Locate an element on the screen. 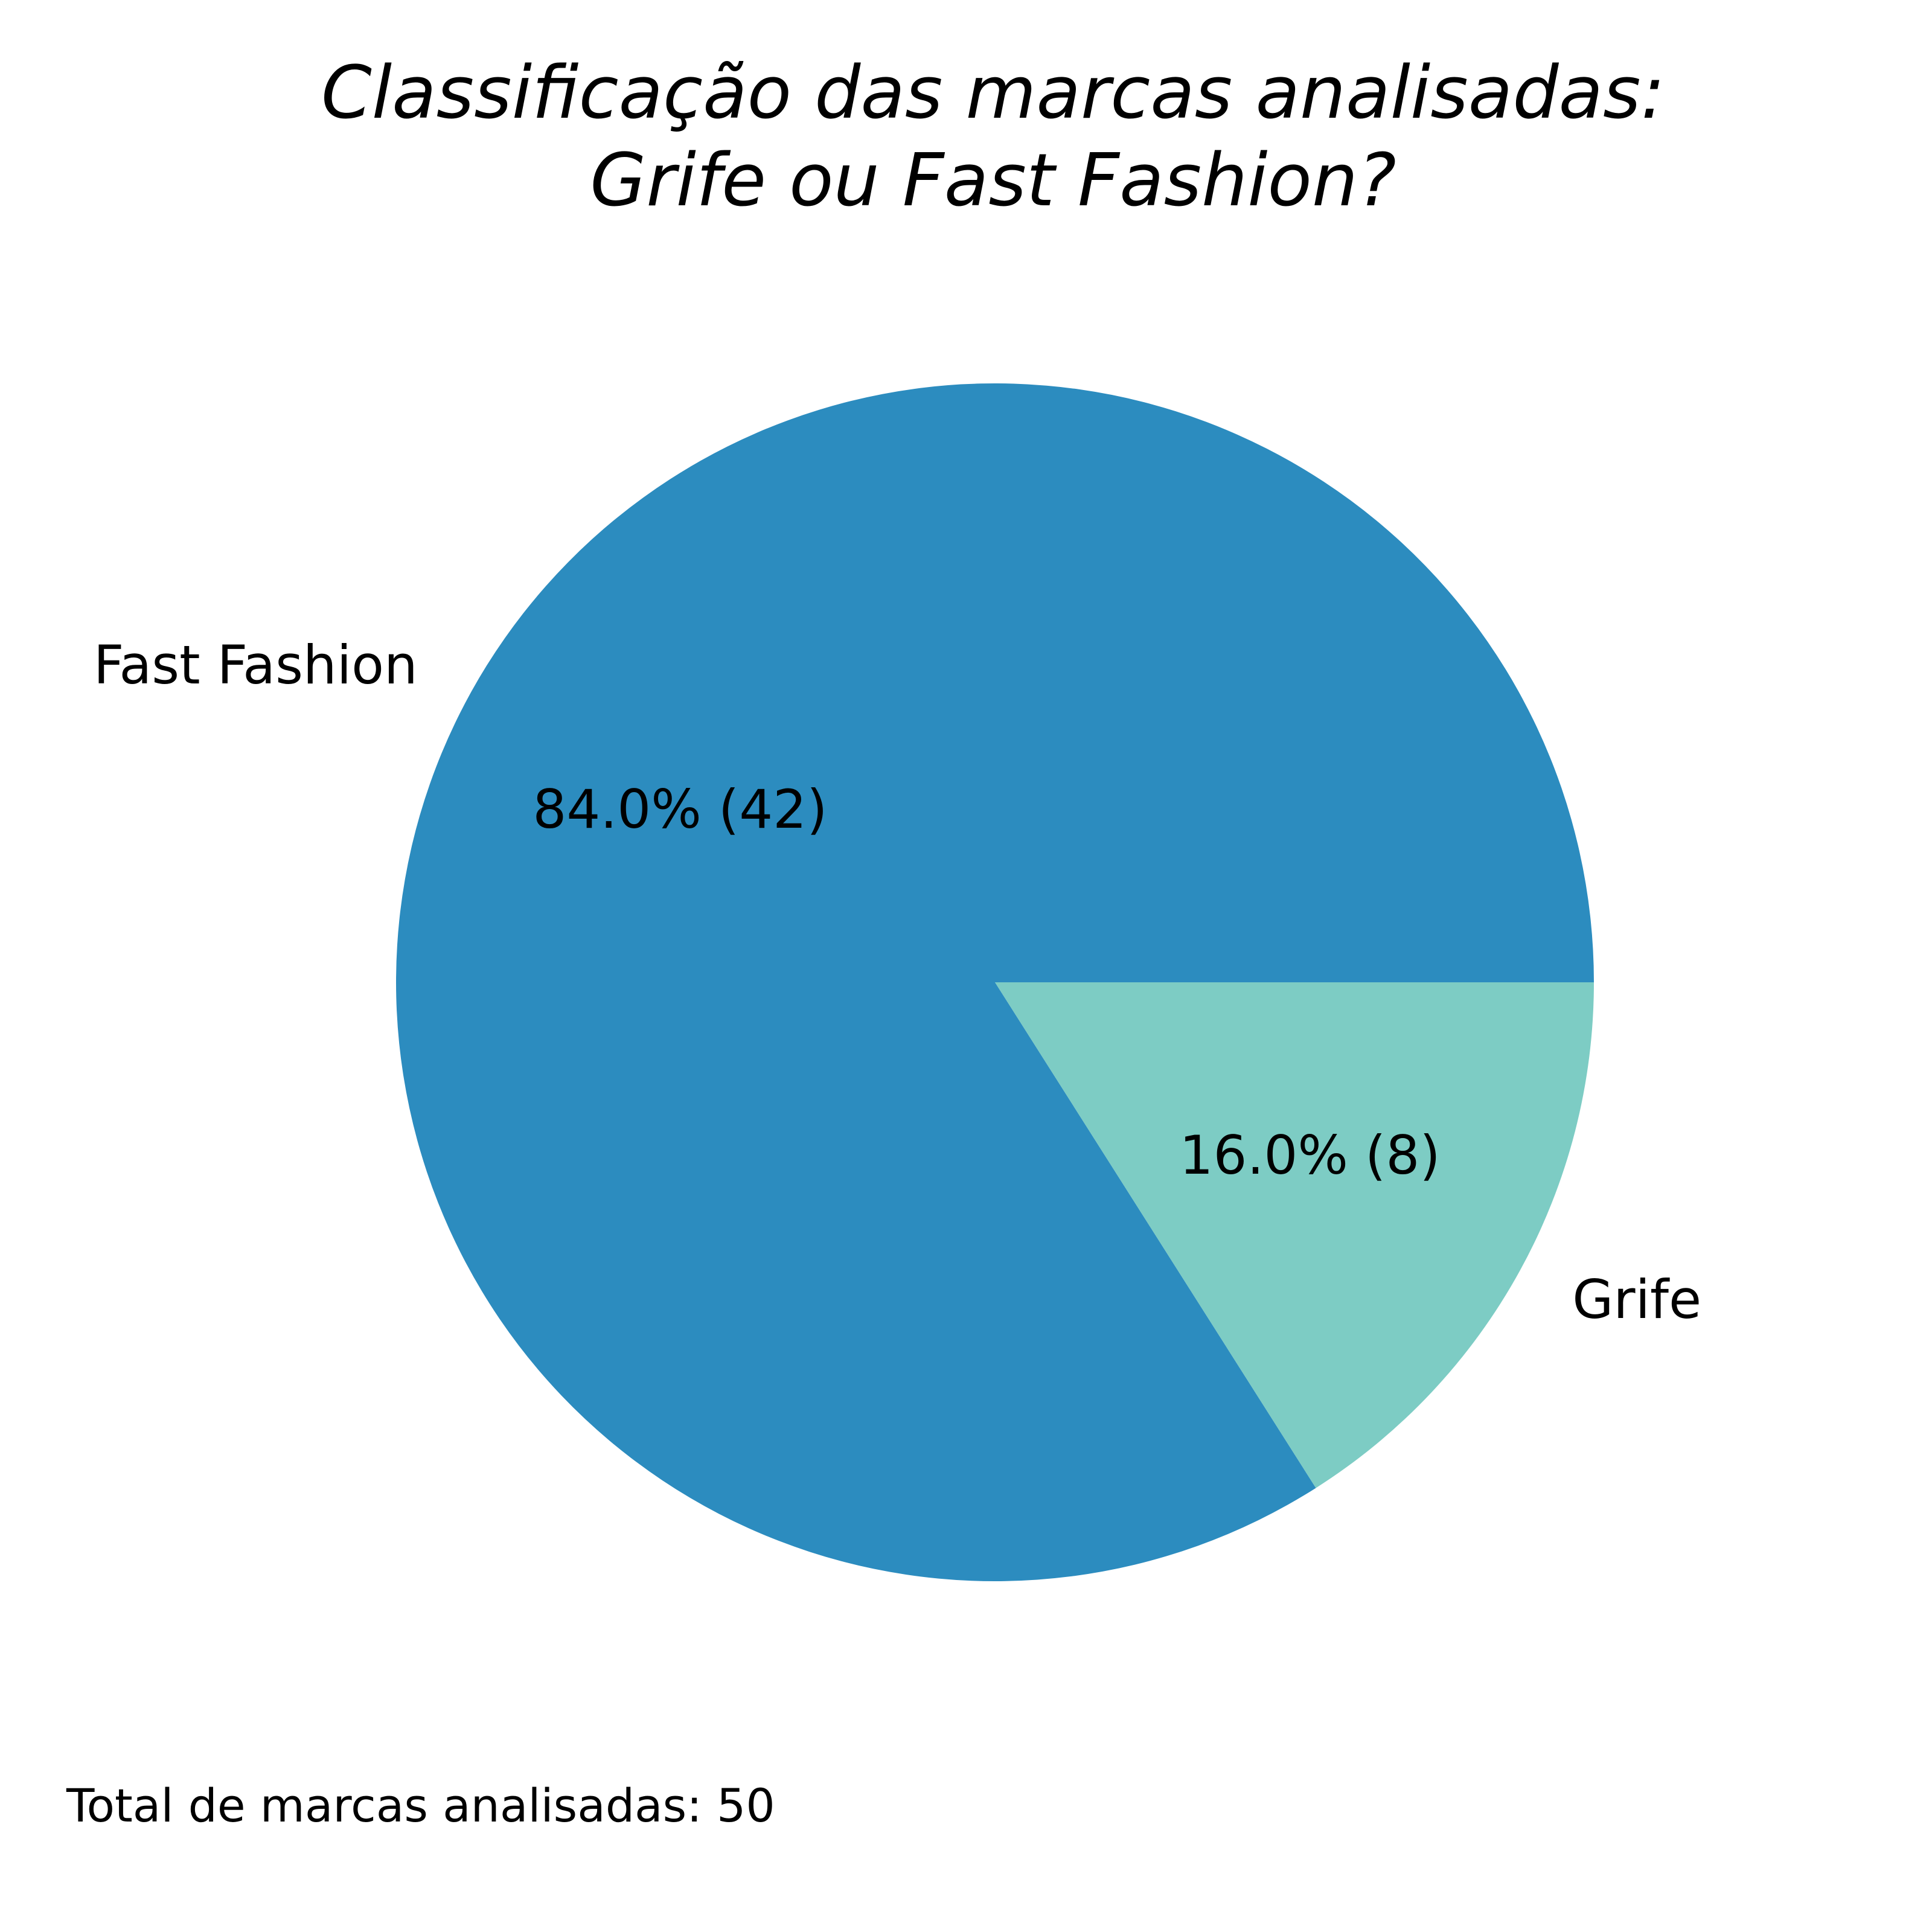 The height and width of the screenshot is (1932, 1932). pie-slice-grife is located at coordinates (1295, 1235).